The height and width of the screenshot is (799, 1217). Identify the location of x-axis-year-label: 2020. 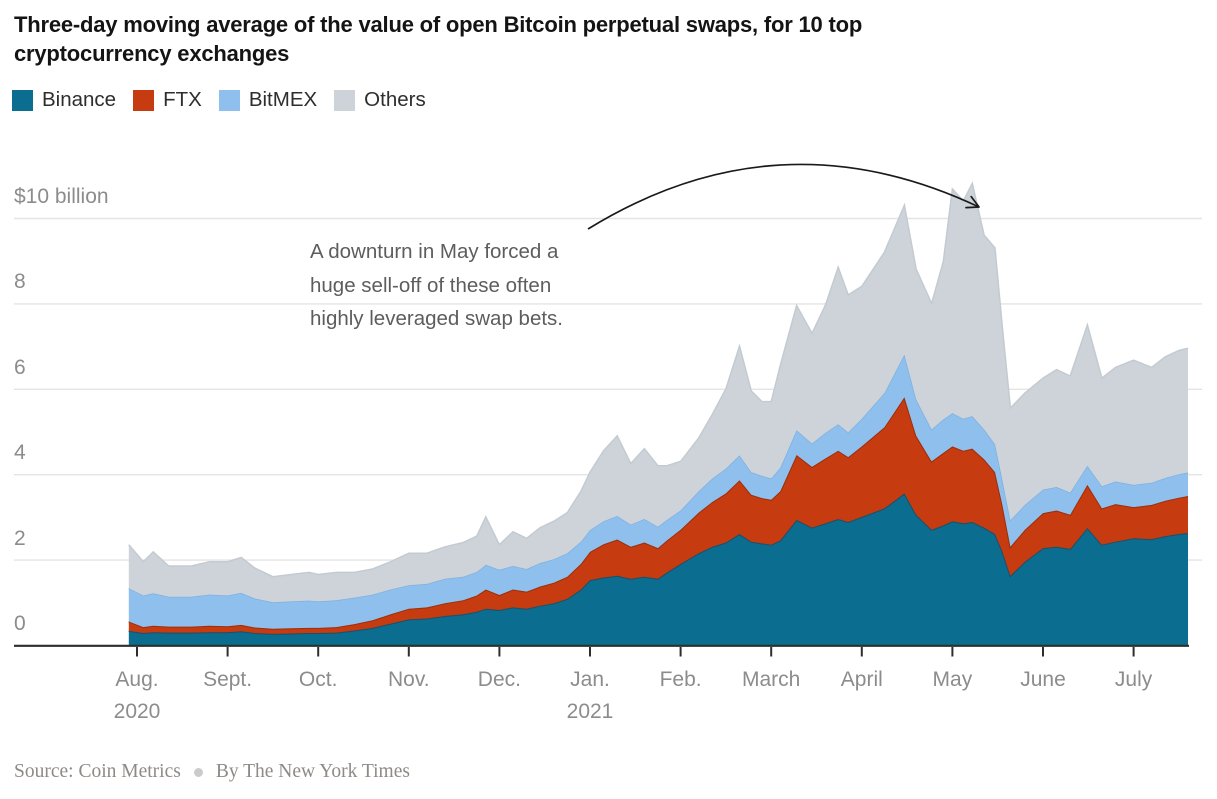
(137, 711).